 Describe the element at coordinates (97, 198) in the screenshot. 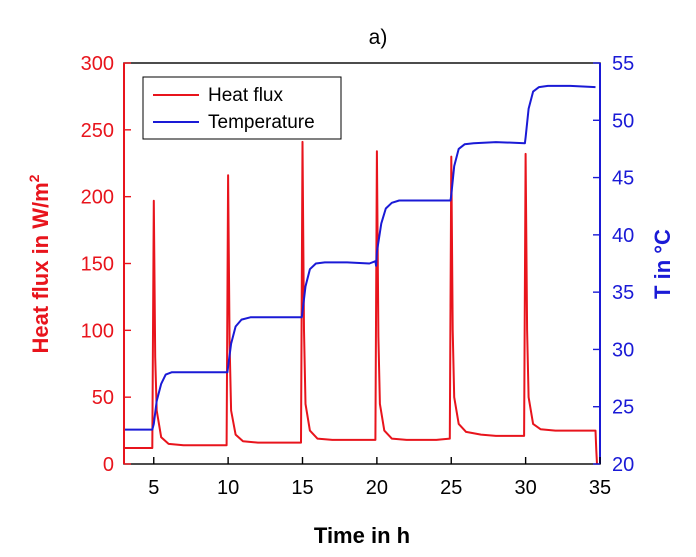

I see `y-left-tick-label: 200` at that location.